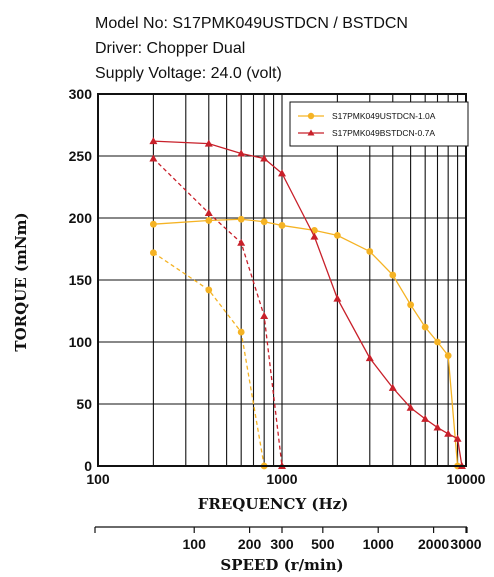  I want to click on legend-label-2: S17PMK049BSTDCN-0.7A, so click(383, 133).